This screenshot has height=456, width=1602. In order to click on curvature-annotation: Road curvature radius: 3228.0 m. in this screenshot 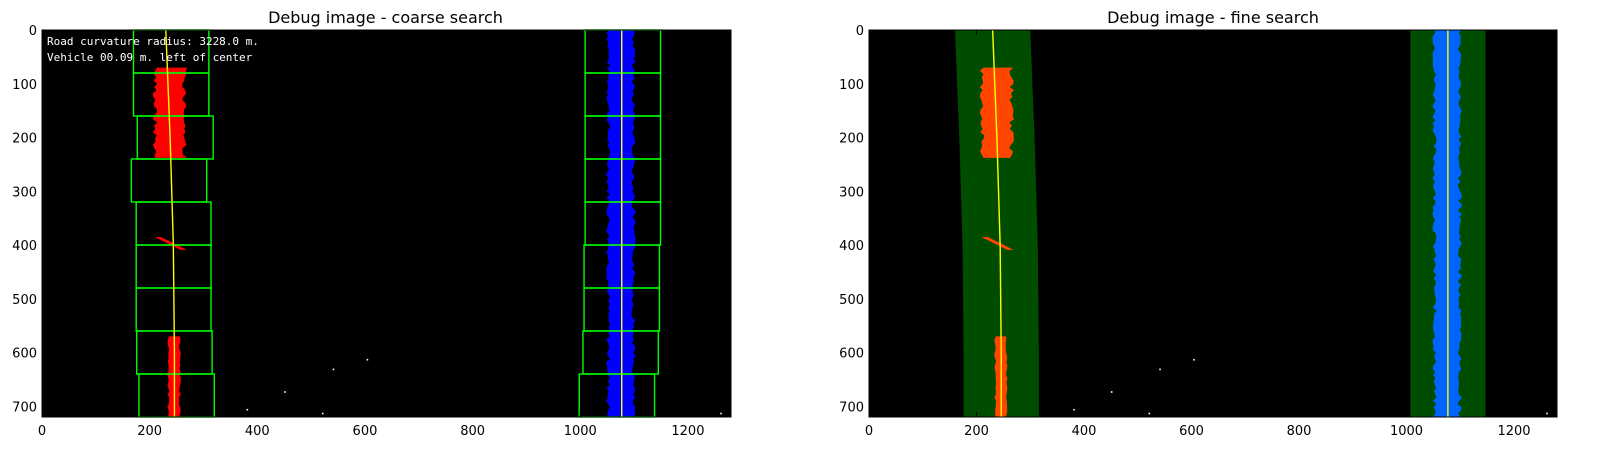, I will do `click(153, 41)`.